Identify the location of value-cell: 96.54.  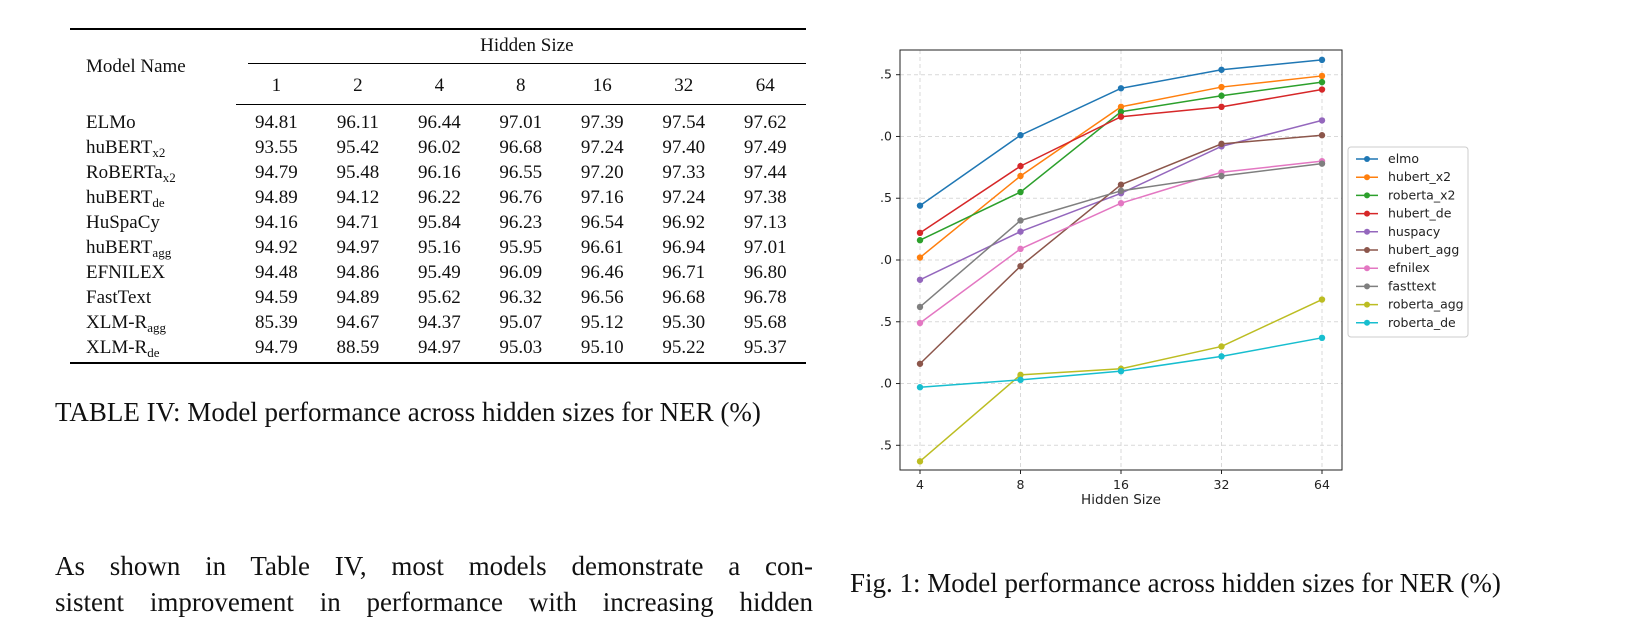
(602, 222).